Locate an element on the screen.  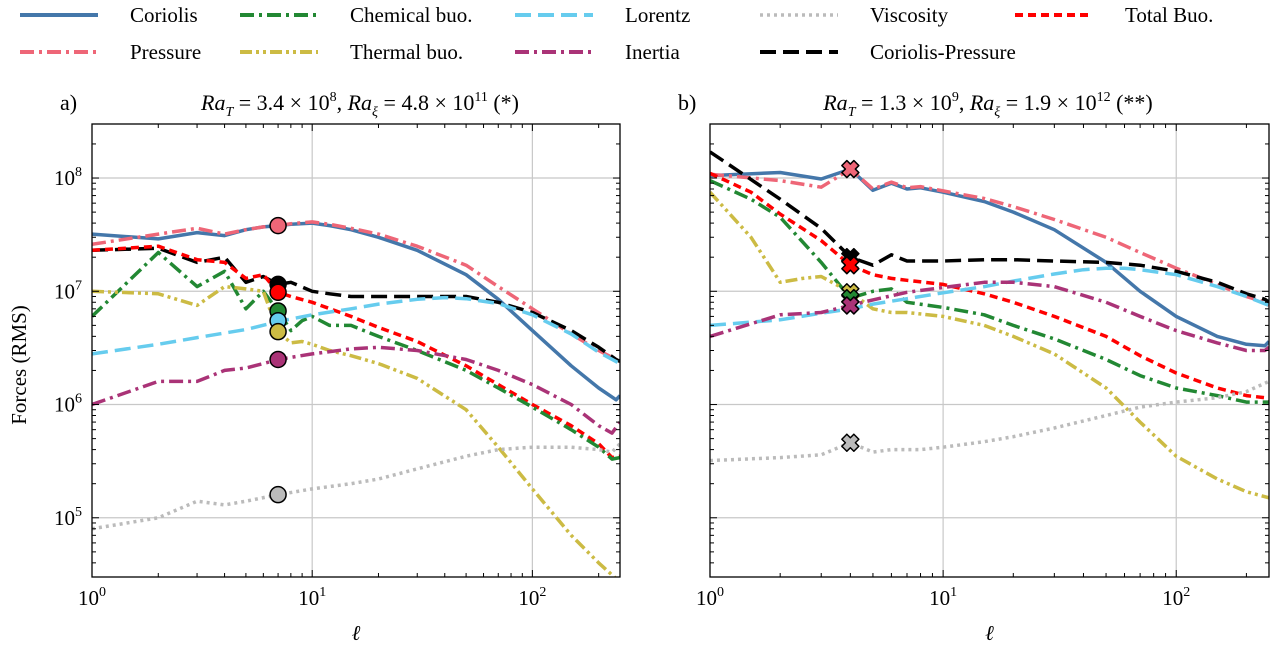
y-tick-label: 10⁵ is located at coordinates (68, 517).